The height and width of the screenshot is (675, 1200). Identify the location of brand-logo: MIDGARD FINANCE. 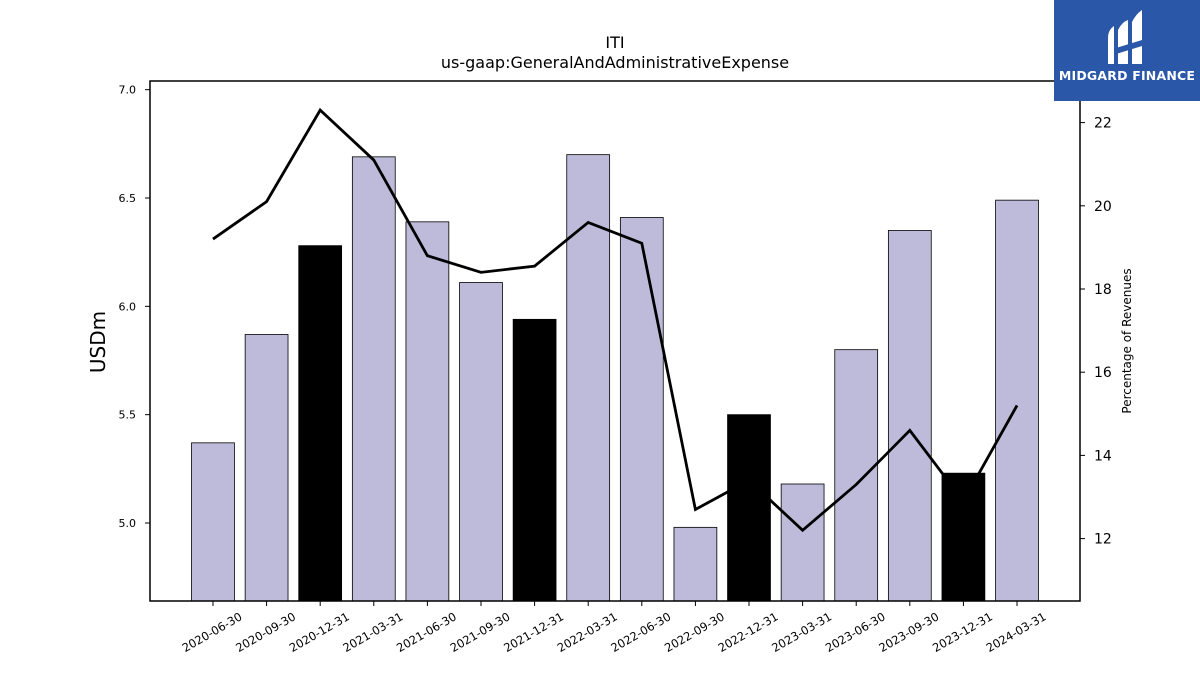
(1127, 50).